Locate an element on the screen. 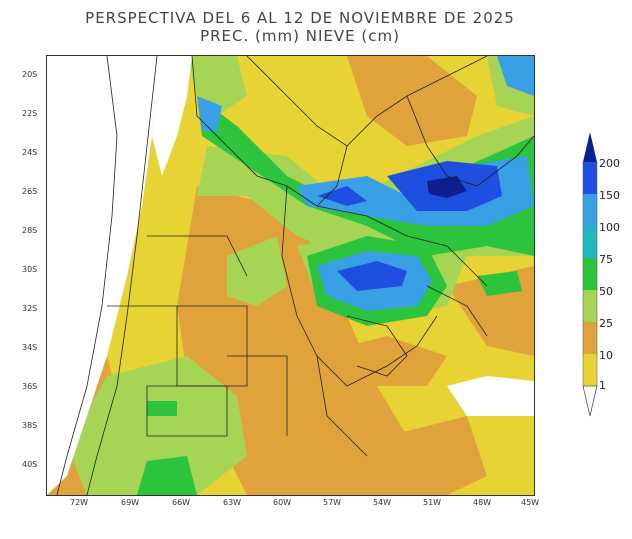 The height and width of the screenshot is (539, 632). lat-label: 32S is located at coordinates (30, 308).